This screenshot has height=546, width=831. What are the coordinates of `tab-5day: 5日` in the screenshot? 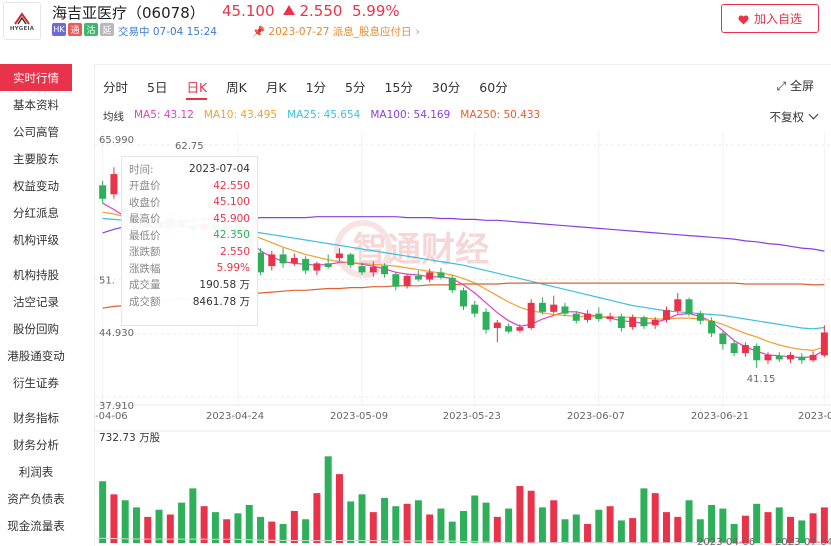 It's located at (157, 87).